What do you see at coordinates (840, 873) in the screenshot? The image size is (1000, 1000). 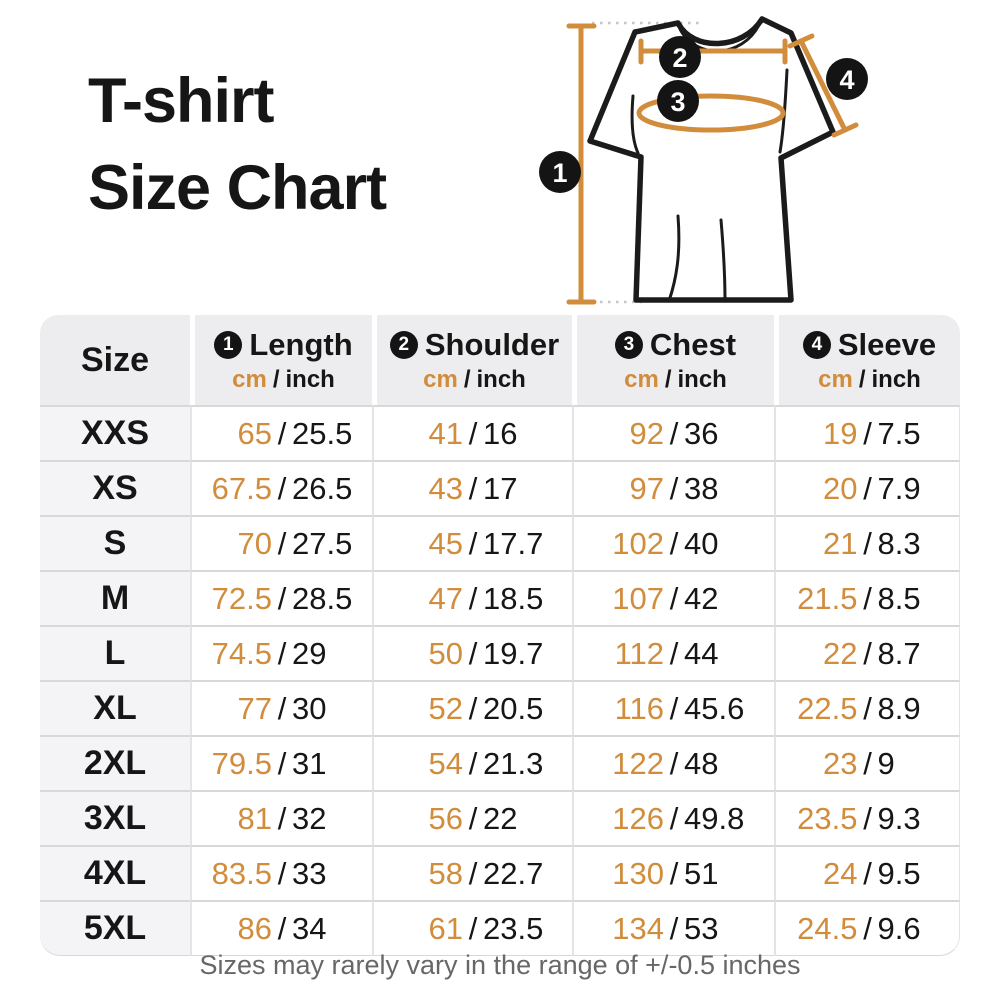 I see `sleeve-cm-value: 24` at bounding box center [840, 873].